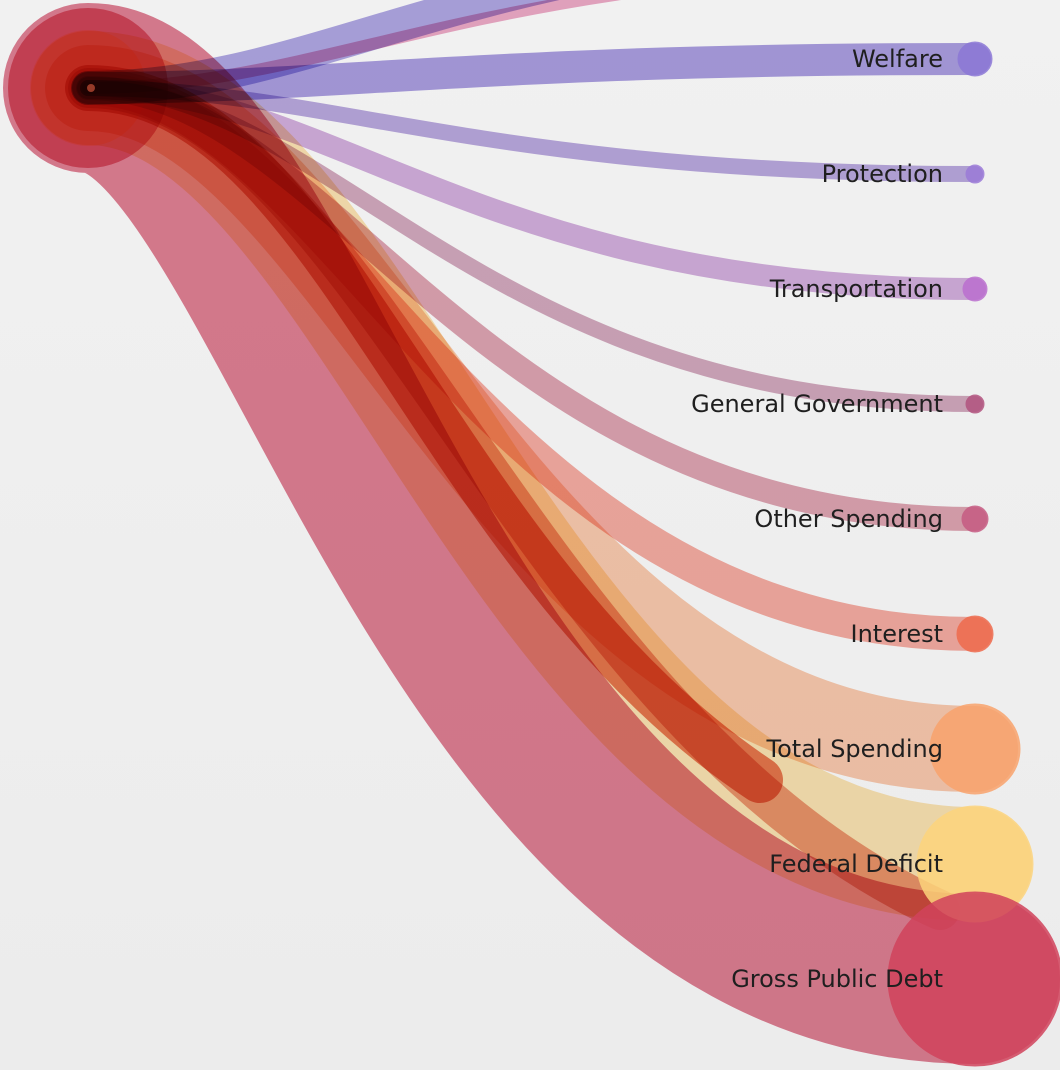 This screenshot has width=1060, height=1070. I want to click on label-other-spending: Other Spending, so click(848, 519).